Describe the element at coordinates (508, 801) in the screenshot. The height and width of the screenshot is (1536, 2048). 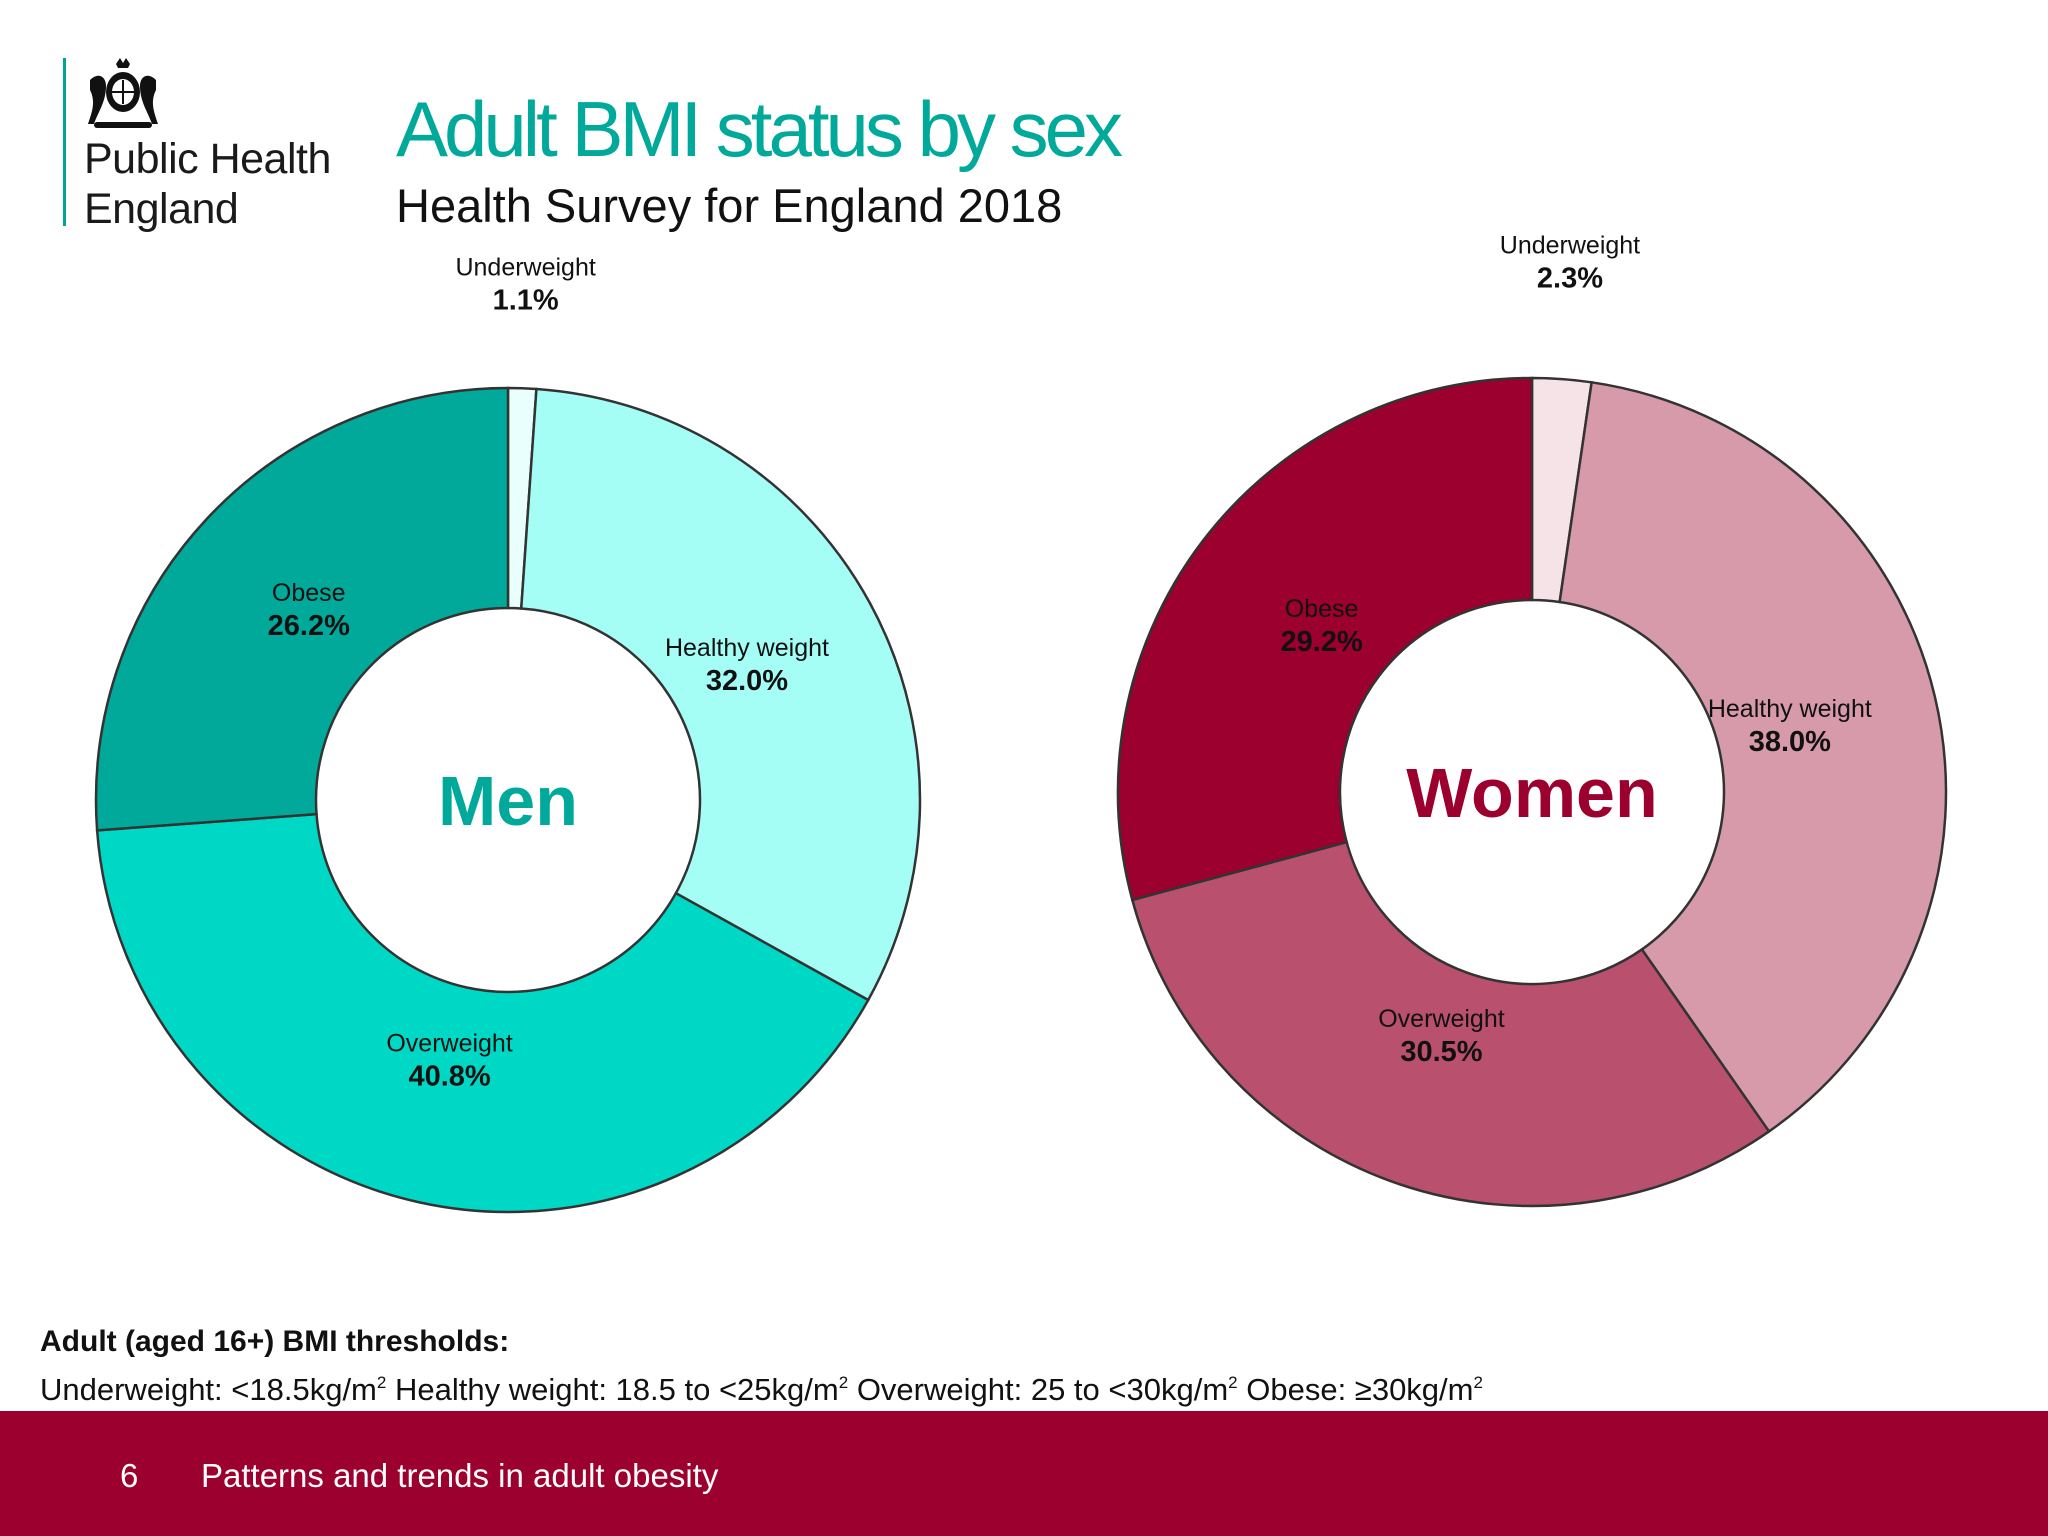
I see `men-center-label: Men` at that location.